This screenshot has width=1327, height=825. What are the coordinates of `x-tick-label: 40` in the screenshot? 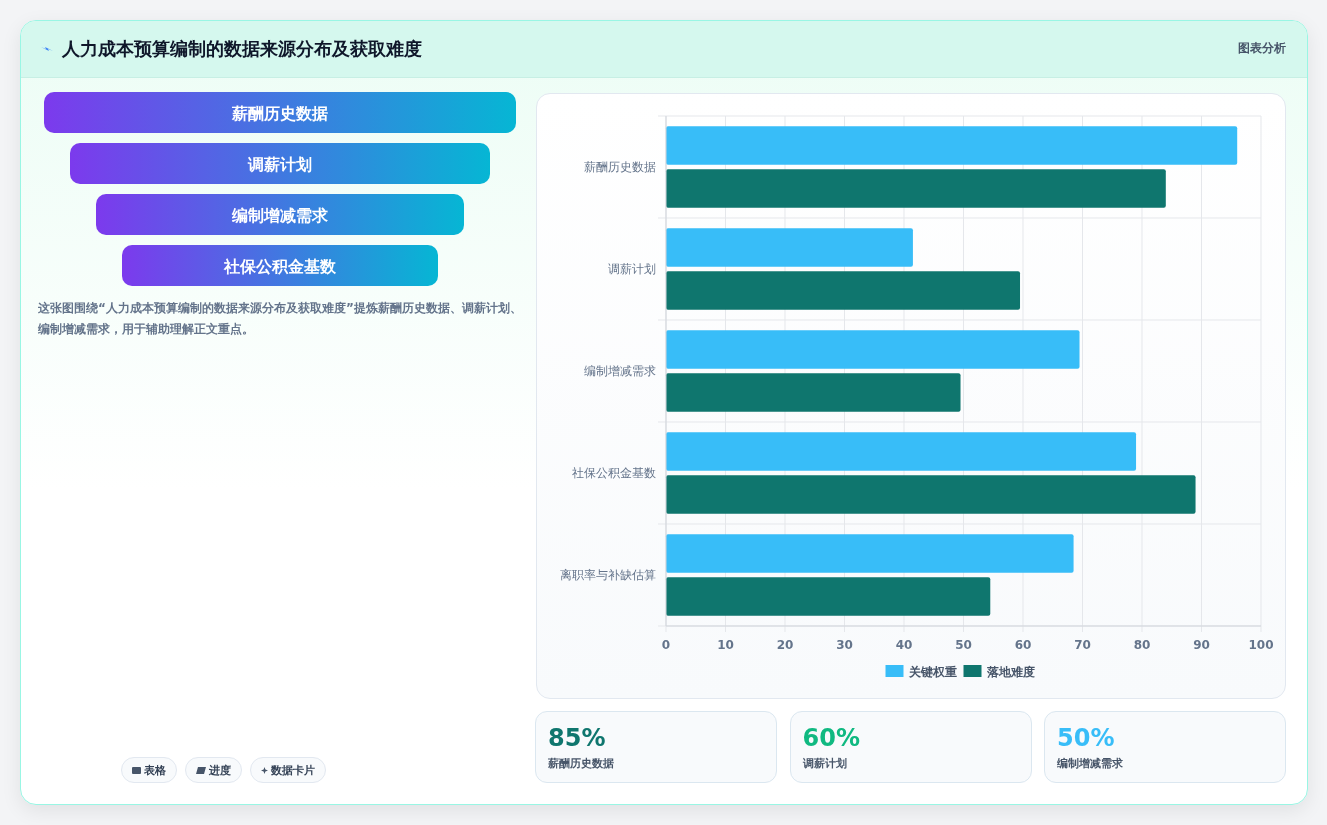 It's located at (904, 645).